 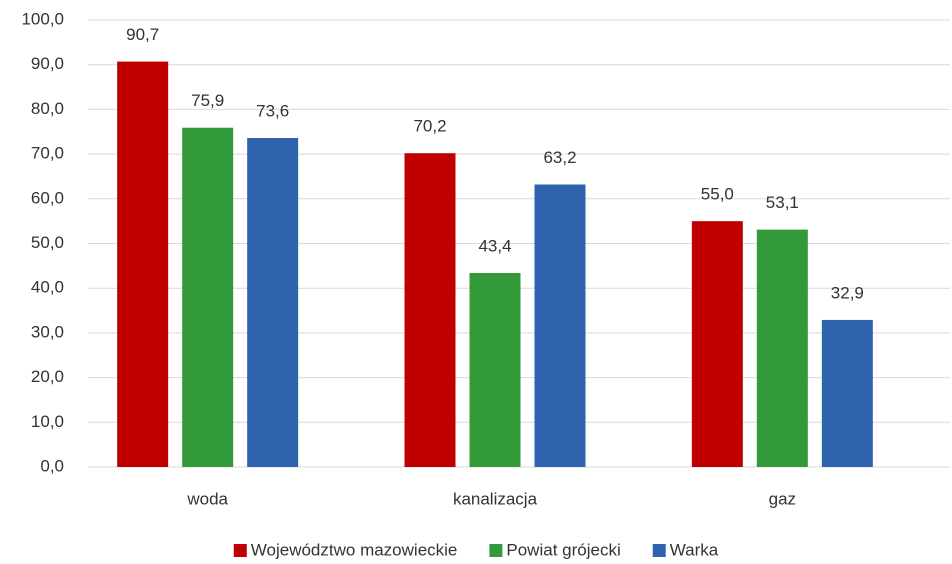 I want to click on data-label: 43,4, so click(x=494, y=245).